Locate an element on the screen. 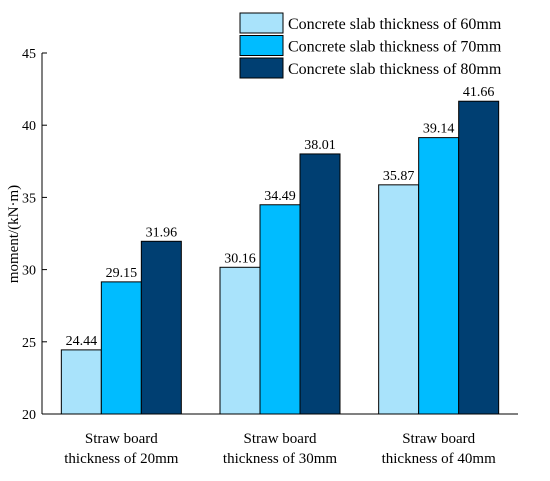 The width and height of the screenshot is (550, 481). y-tick-label: 30 is located at coordinates (29, 271).